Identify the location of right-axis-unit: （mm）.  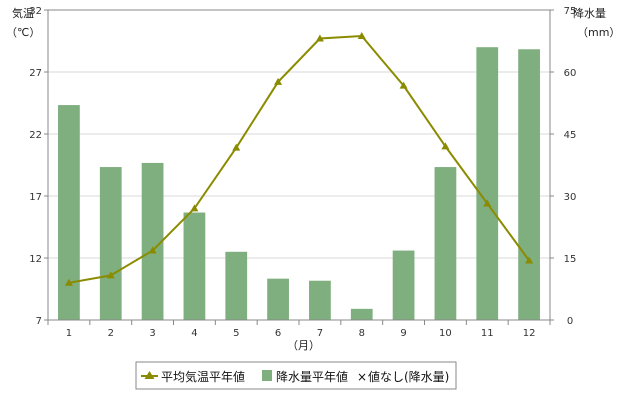
(598, 32).